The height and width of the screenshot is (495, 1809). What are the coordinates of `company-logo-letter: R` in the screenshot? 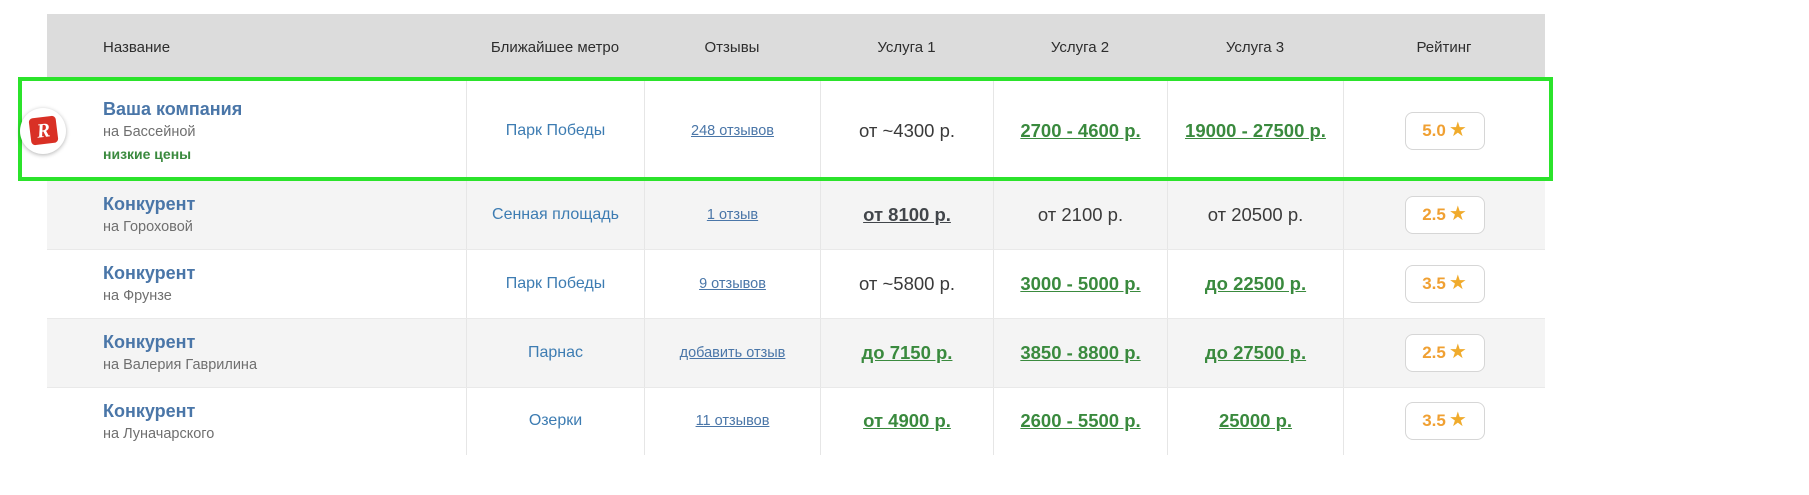 It's located at (43, 130).